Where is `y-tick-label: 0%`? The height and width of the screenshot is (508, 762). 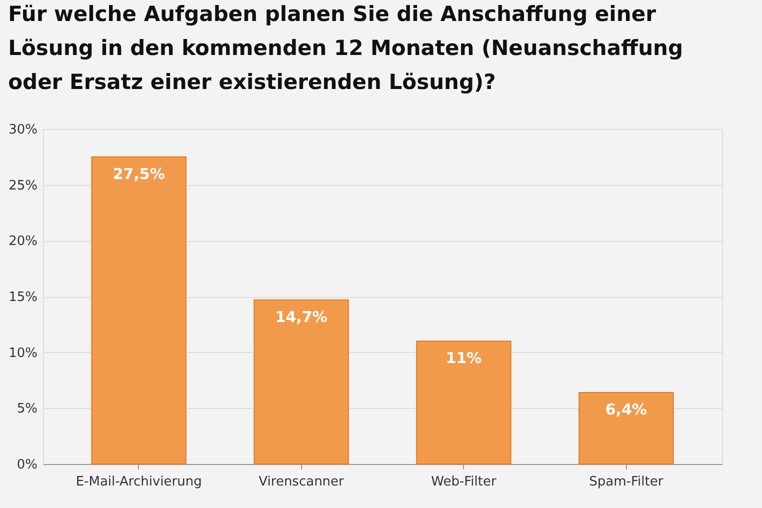
y-tick-label: 0% is located at coordinates (27, 465).